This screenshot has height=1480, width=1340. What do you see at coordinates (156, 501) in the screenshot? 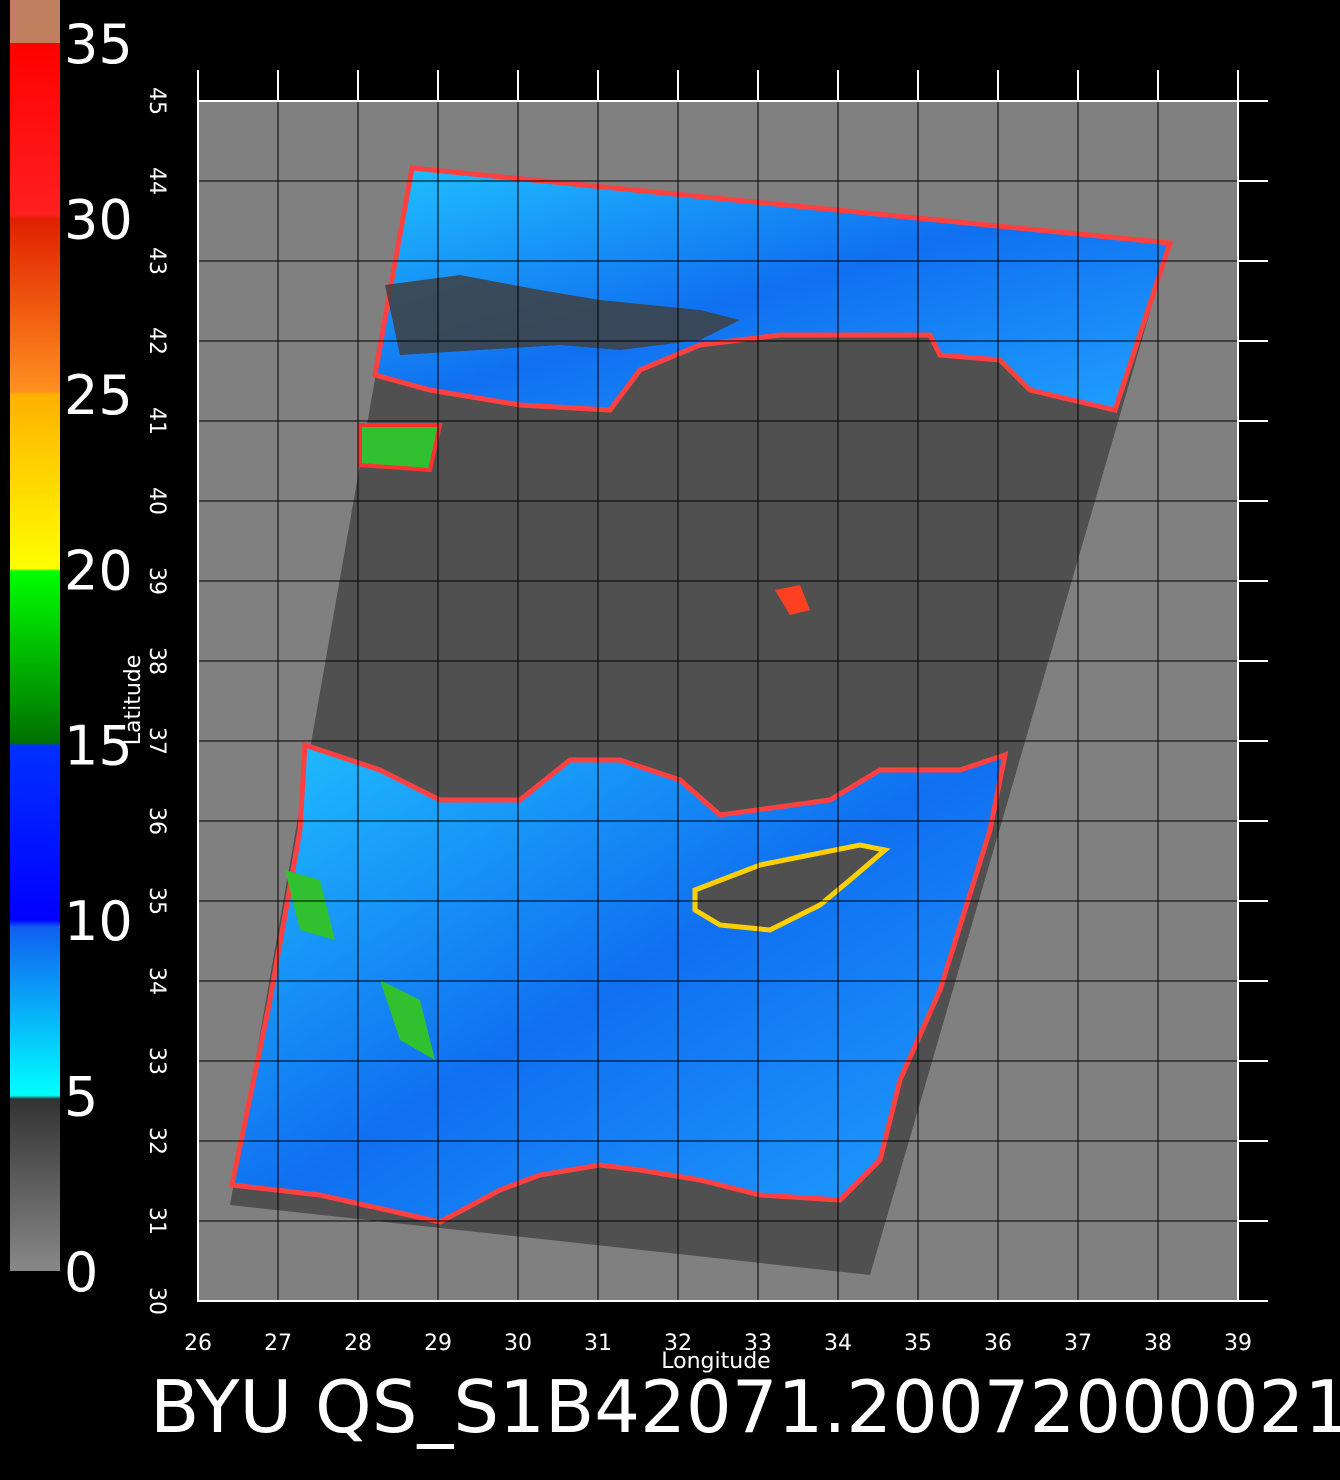
I see `y-tick-label: 40` at bounding box center [156, 501].